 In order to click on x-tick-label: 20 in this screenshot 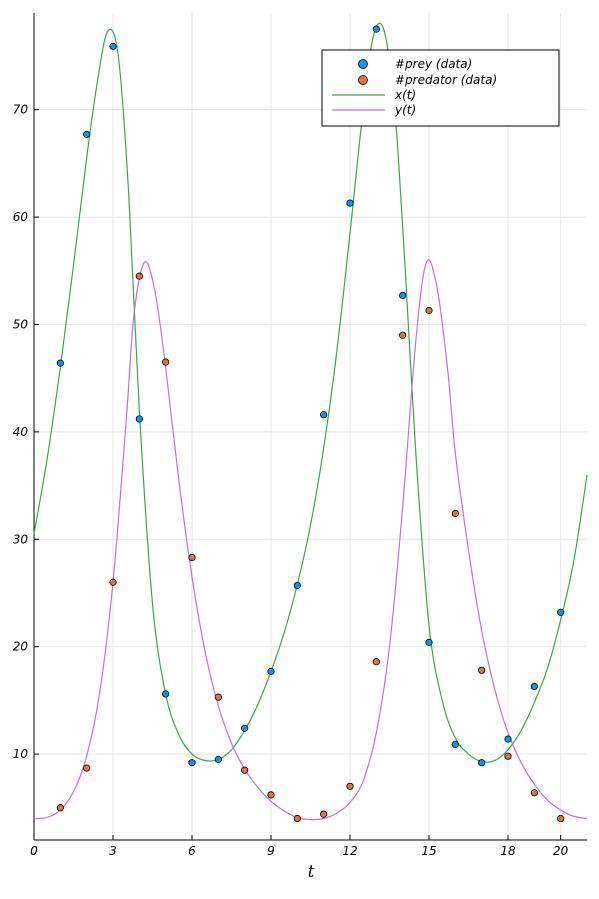, I will do `click(561, 851)`.